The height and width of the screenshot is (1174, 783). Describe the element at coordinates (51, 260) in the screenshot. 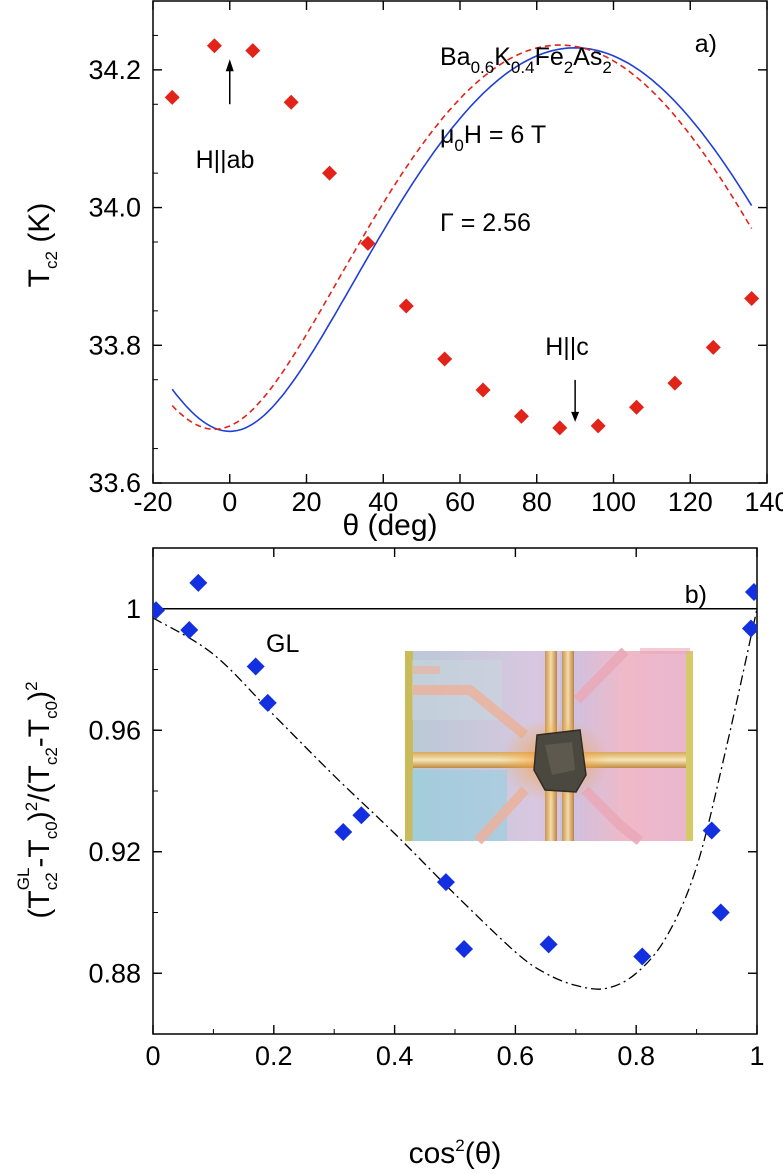

I see `ylabel-sub: c2` at that location.